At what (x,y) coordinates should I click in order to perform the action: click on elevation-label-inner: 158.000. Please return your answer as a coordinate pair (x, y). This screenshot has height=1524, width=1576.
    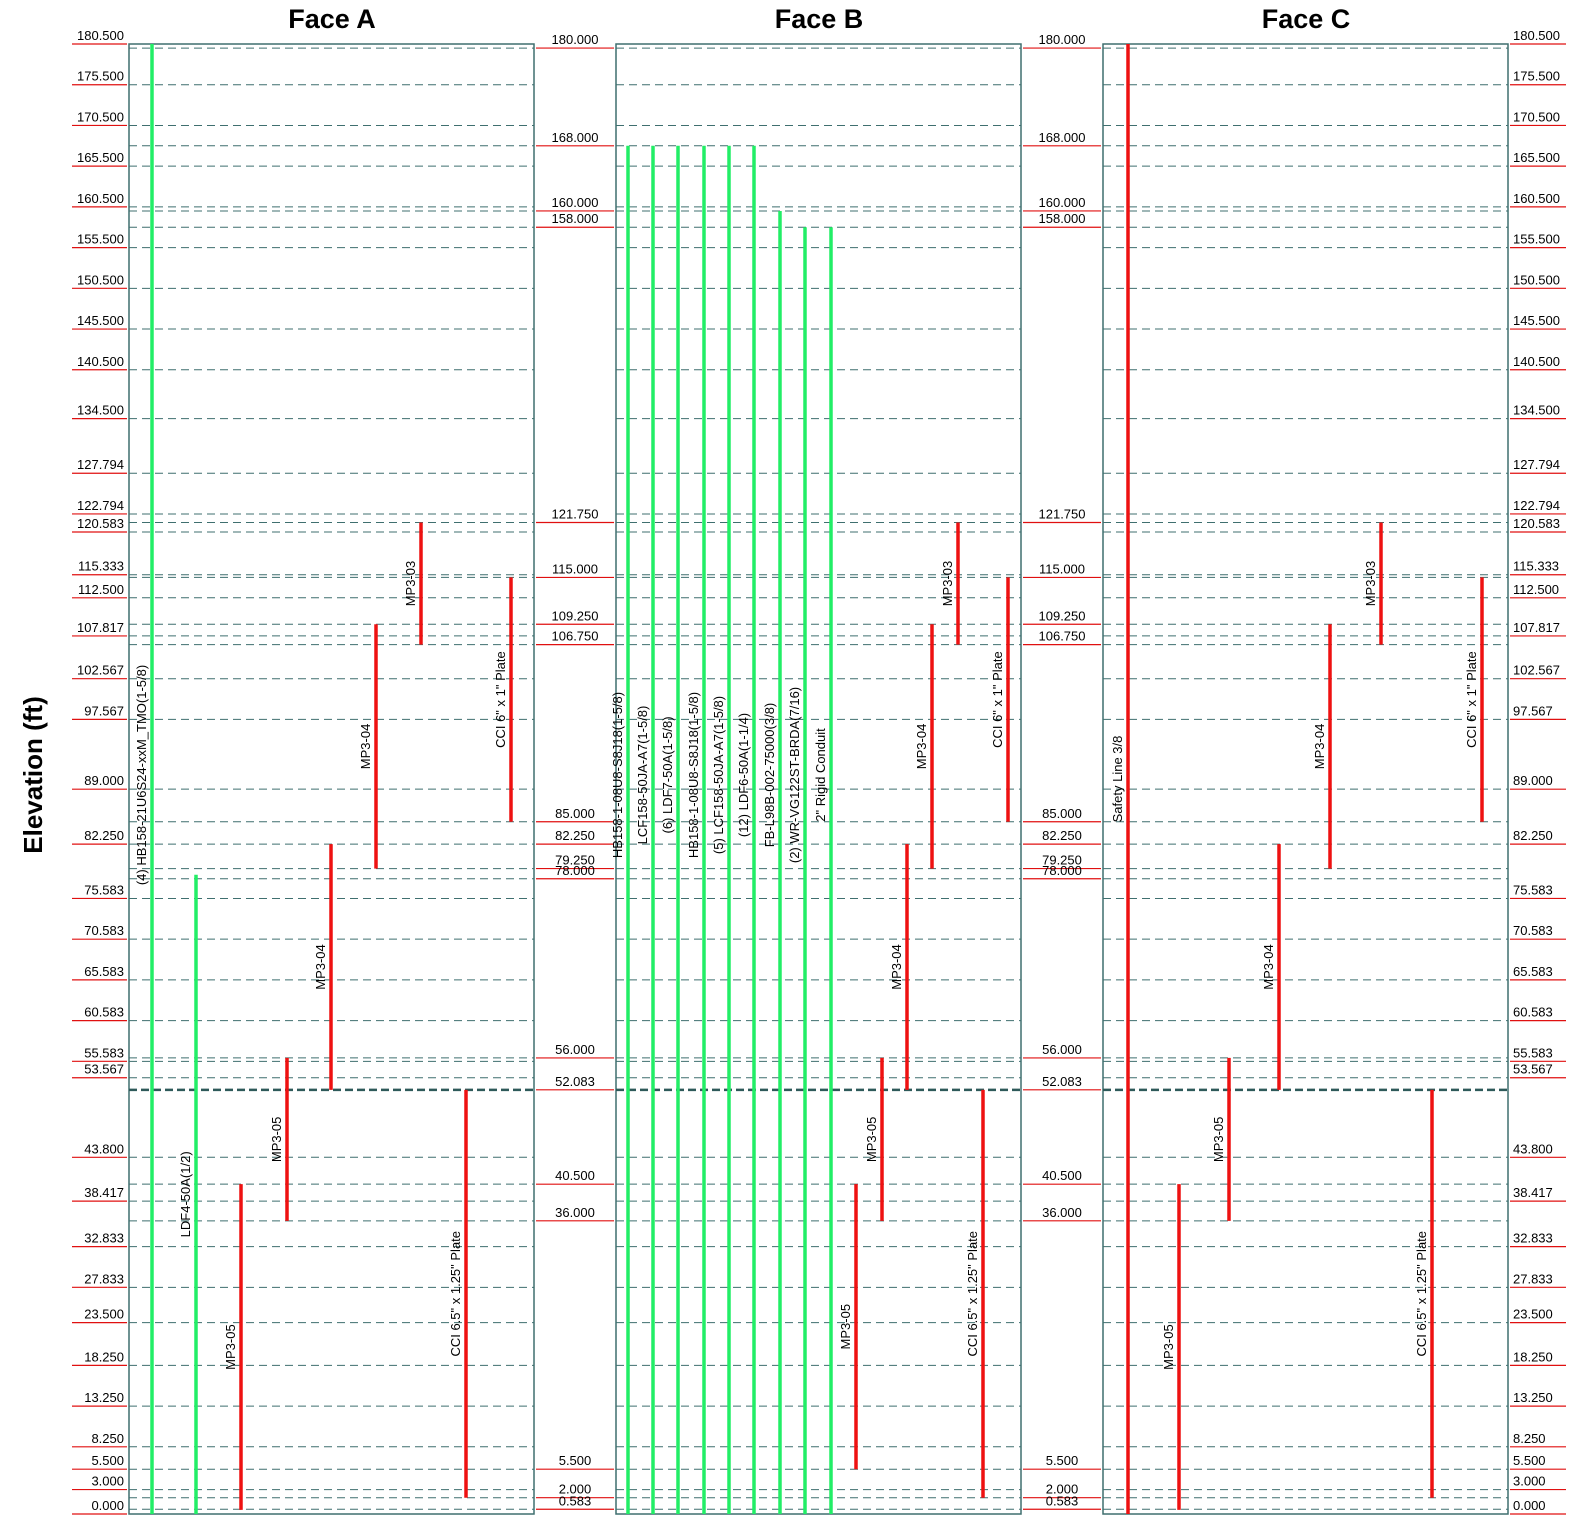
    Looking at the image, I should click on (1062, 218).